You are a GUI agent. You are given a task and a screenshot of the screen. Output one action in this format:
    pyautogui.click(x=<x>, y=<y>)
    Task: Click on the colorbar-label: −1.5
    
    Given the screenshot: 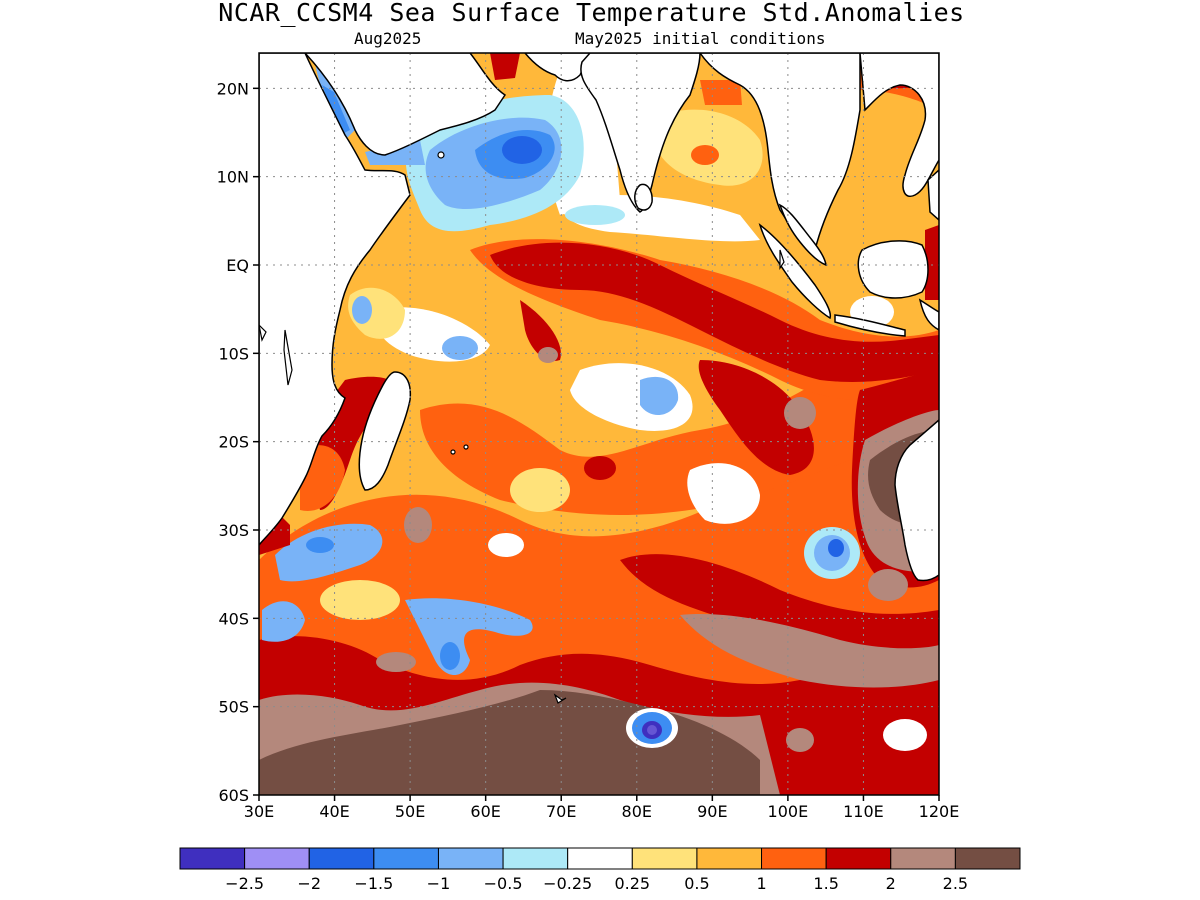 What is the action you would take?
    pyautogui.click(x=373, y=883)
    